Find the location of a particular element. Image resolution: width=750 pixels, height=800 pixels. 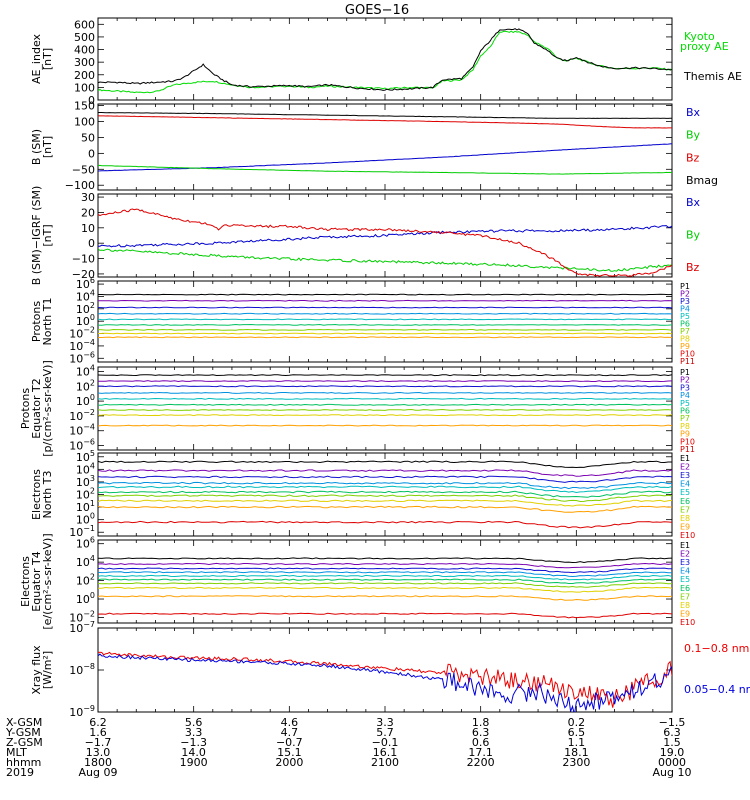

legend-entry: Bx is located at coordinates (693, 112).